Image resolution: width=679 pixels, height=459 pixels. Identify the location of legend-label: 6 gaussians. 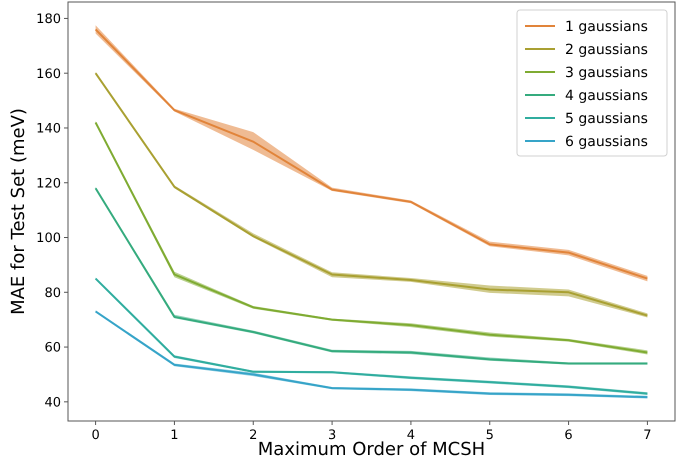
(606, 142).